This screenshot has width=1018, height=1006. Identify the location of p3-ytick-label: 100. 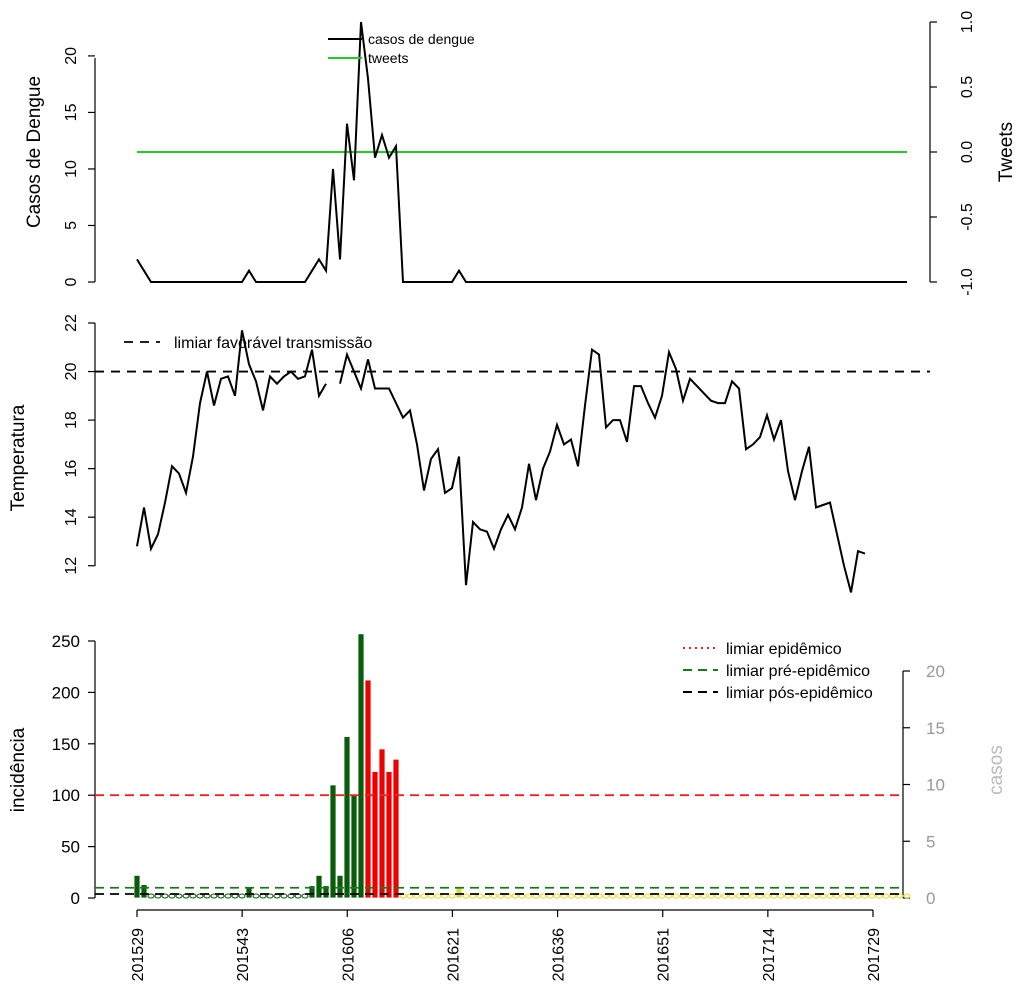
(66, 795).